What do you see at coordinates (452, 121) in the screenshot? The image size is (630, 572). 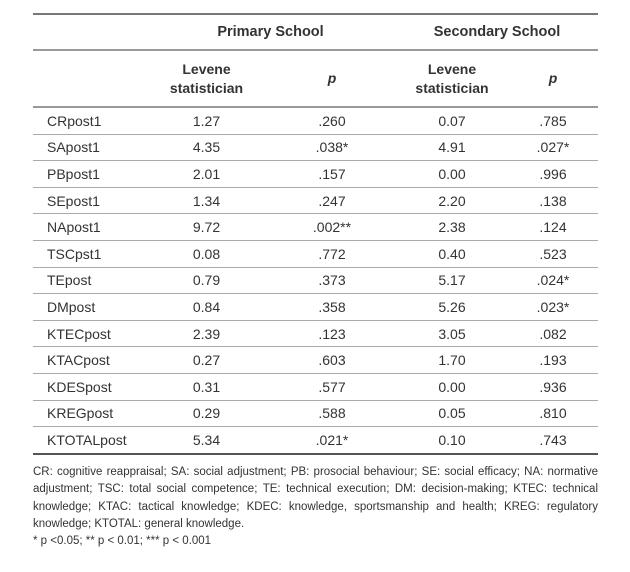 I see `levene-secondary-cell: 0.07` at bounding box center [452, 121].